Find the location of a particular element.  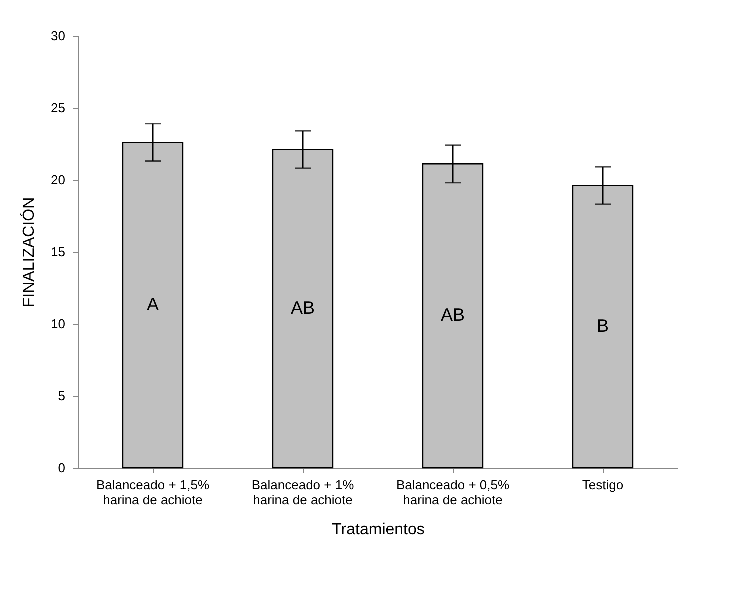

annotation: A is located at coordinates (153, 304).